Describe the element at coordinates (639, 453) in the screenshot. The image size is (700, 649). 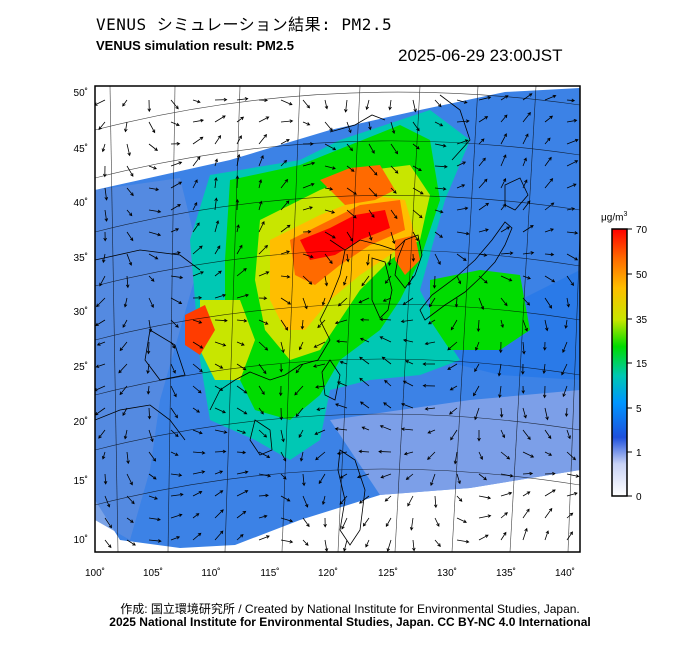
I see `colorbar-tick-label: 1` at that location.